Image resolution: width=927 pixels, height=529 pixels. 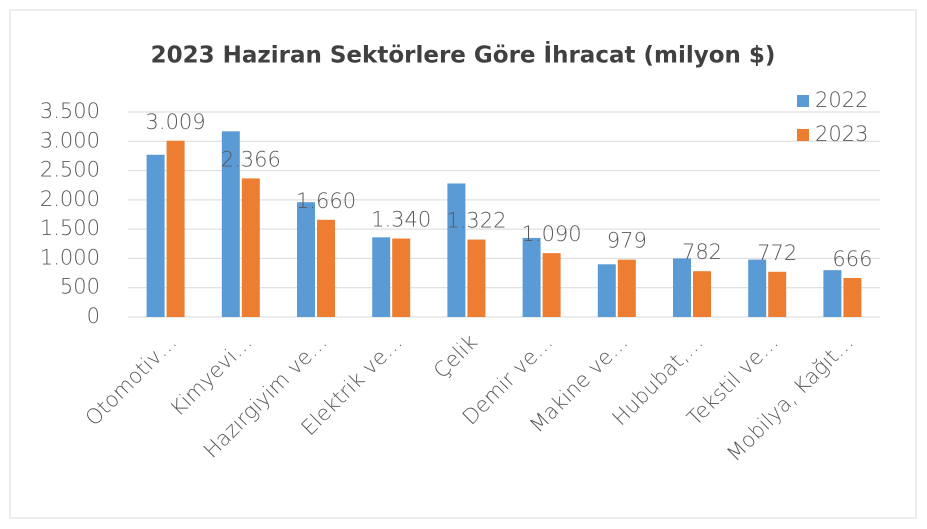 I want to click on y-tick-label: 1.000, so click(x=70, y=257).